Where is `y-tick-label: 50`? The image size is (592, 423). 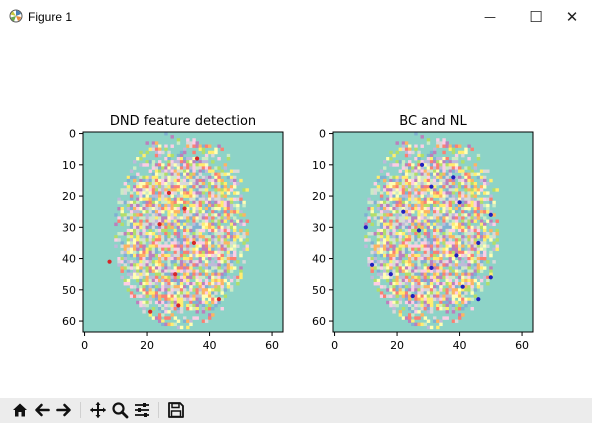 y-tick-label: 50 is located at coordinates (319, 290).